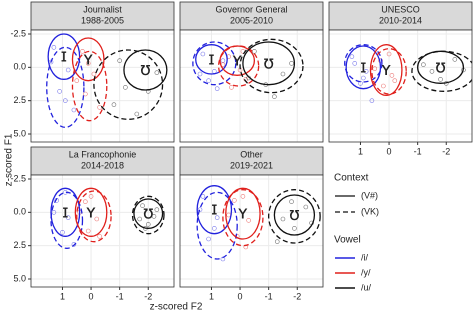  I want to click on legend-label: /i/, so click(365, 257).